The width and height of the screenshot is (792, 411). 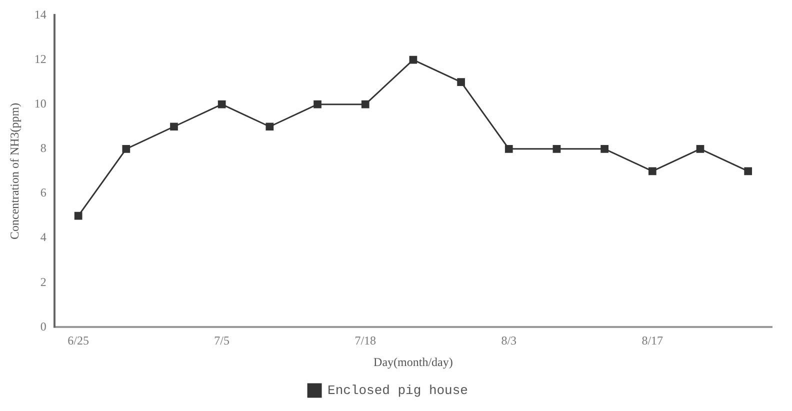 What do you see at coordinates (365, 341) in the screenshot?
I see `x-tick-label: 7/18` at bounding box center [365, 341].